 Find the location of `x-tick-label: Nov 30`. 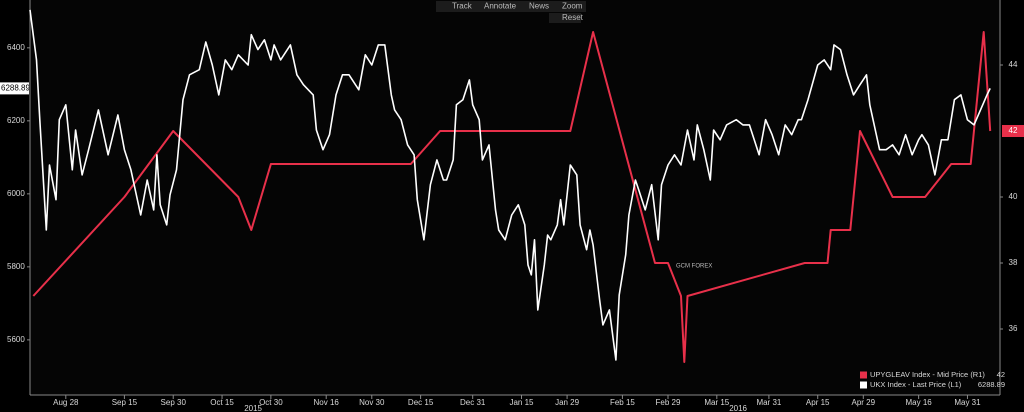

x-tick-label: Nov 30 is located at coordinates (372, 402).